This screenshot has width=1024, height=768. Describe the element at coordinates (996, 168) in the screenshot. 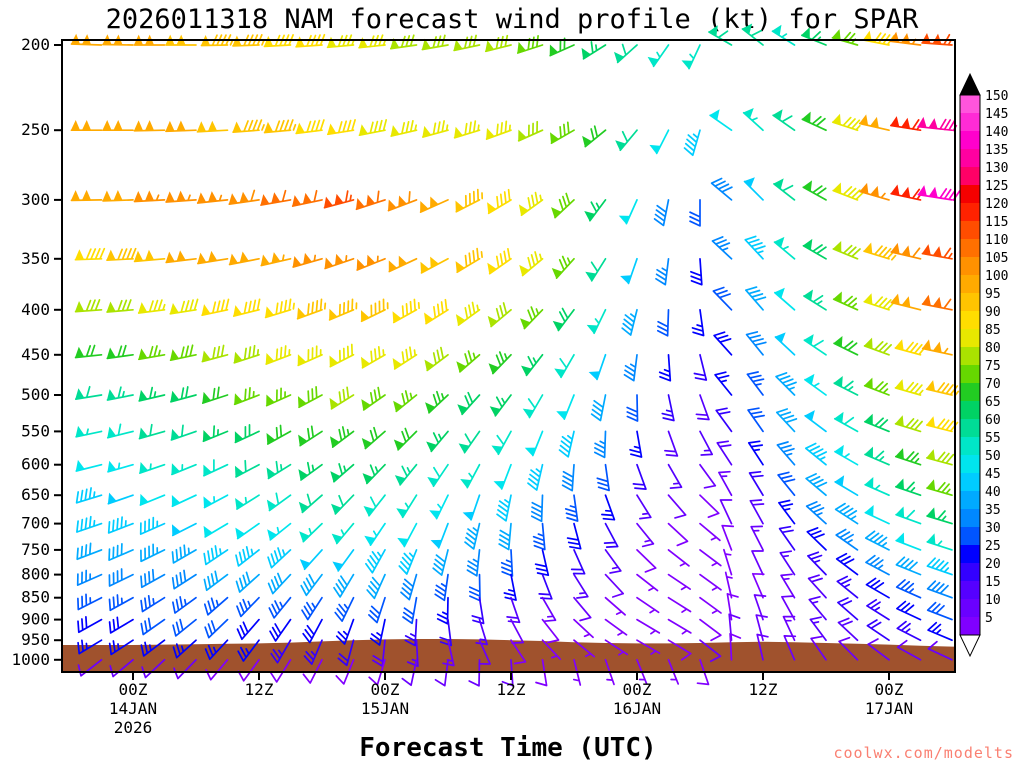

I see `colorbar-label: 130` at that location.